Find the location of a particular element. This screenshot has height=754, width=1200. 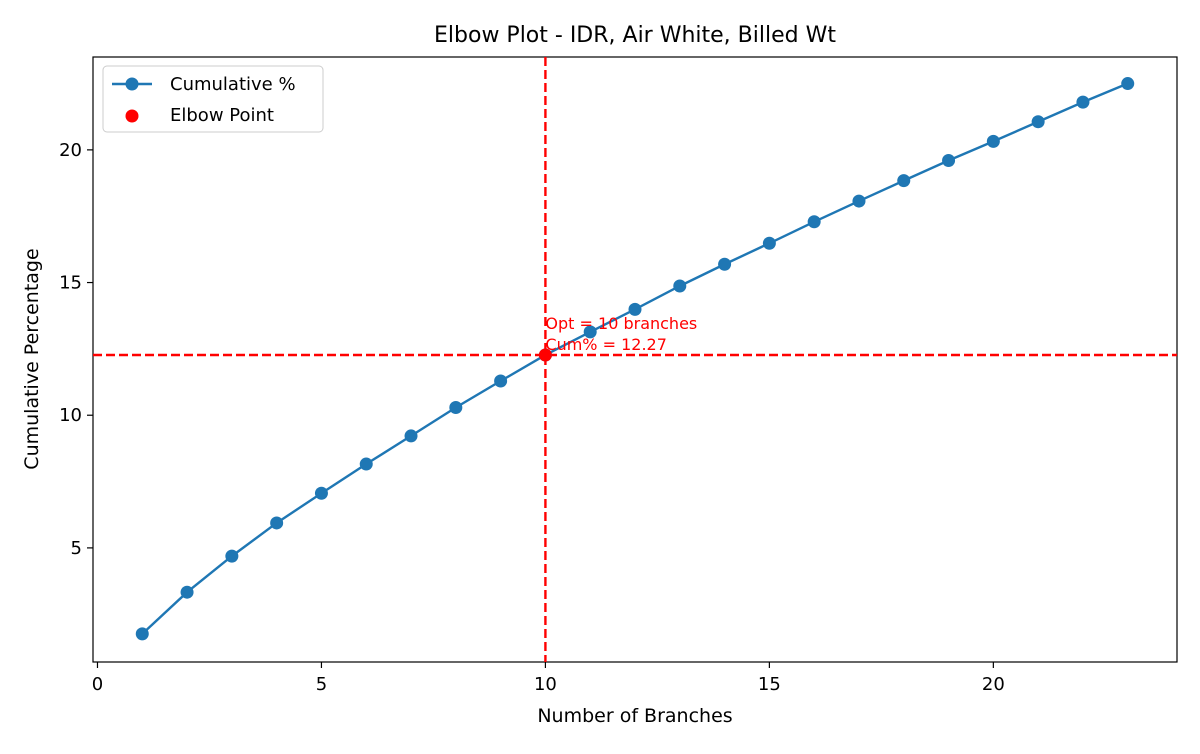

x-tick-label: 20 is located at coordinates (993, 684).